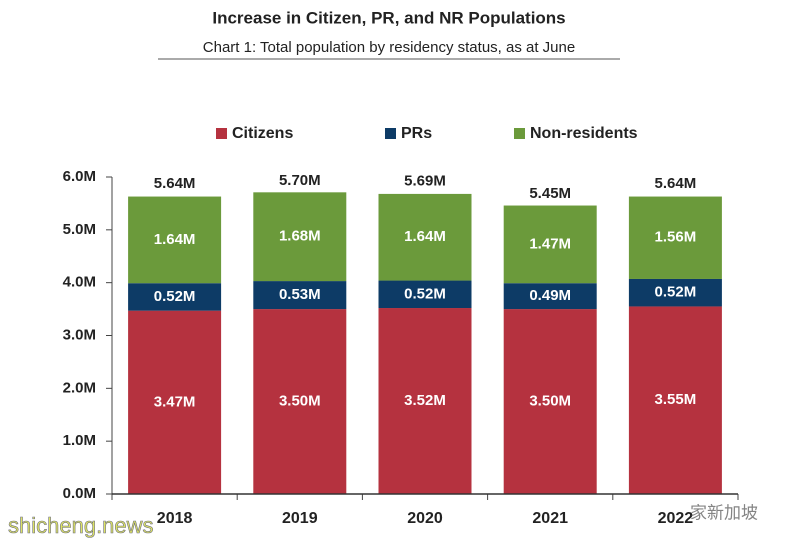 The image size is (792, 547). Describe the element at coordinates (79, 334) in the screenshot. I see `y-tick-label: 3.0M` at that location.